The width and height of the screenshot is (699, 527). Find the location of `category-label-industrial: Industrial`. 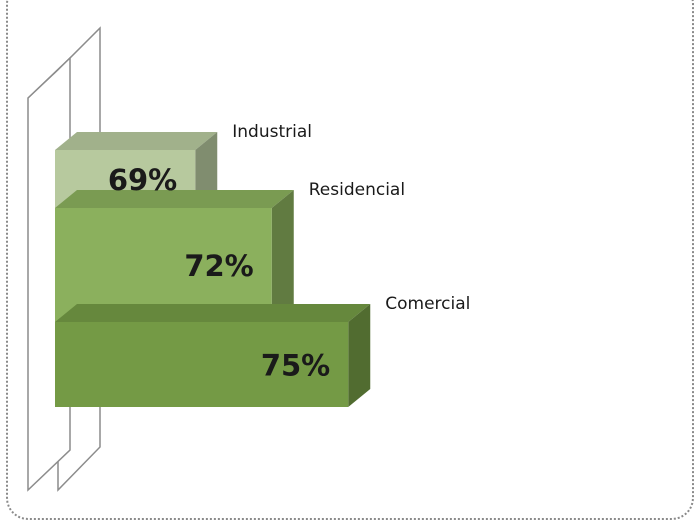

category-label-industrial: Industrial is located at coordinates (272, 132).